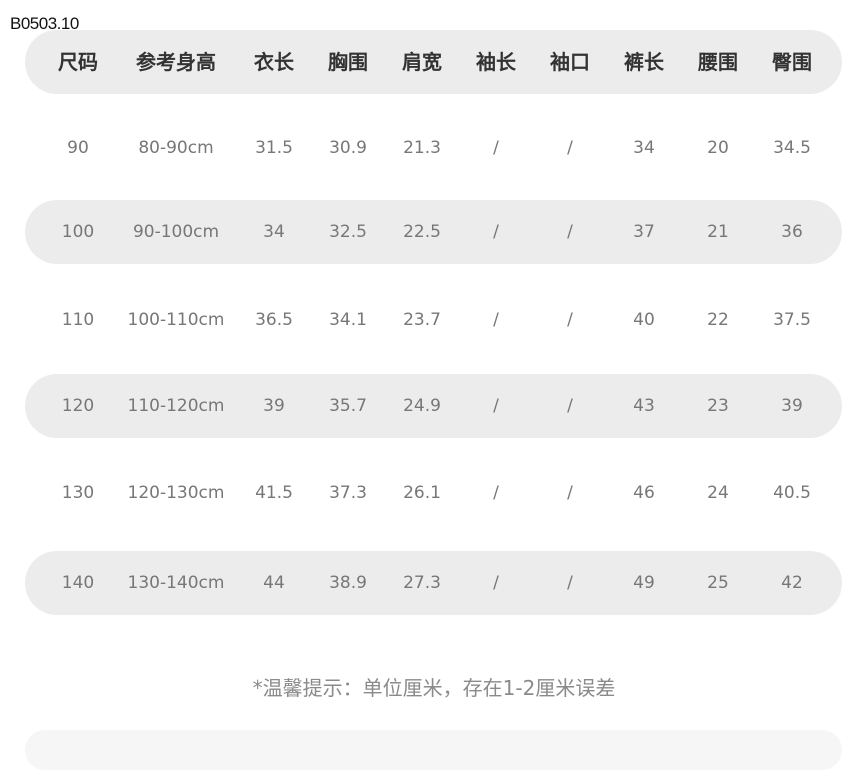 Image resolution: width=868 pixels, height=770 pixels. I want to click on measurement-note: *温馨提示：单位厘米，存在1-2厘米误差, so click(434, 688).